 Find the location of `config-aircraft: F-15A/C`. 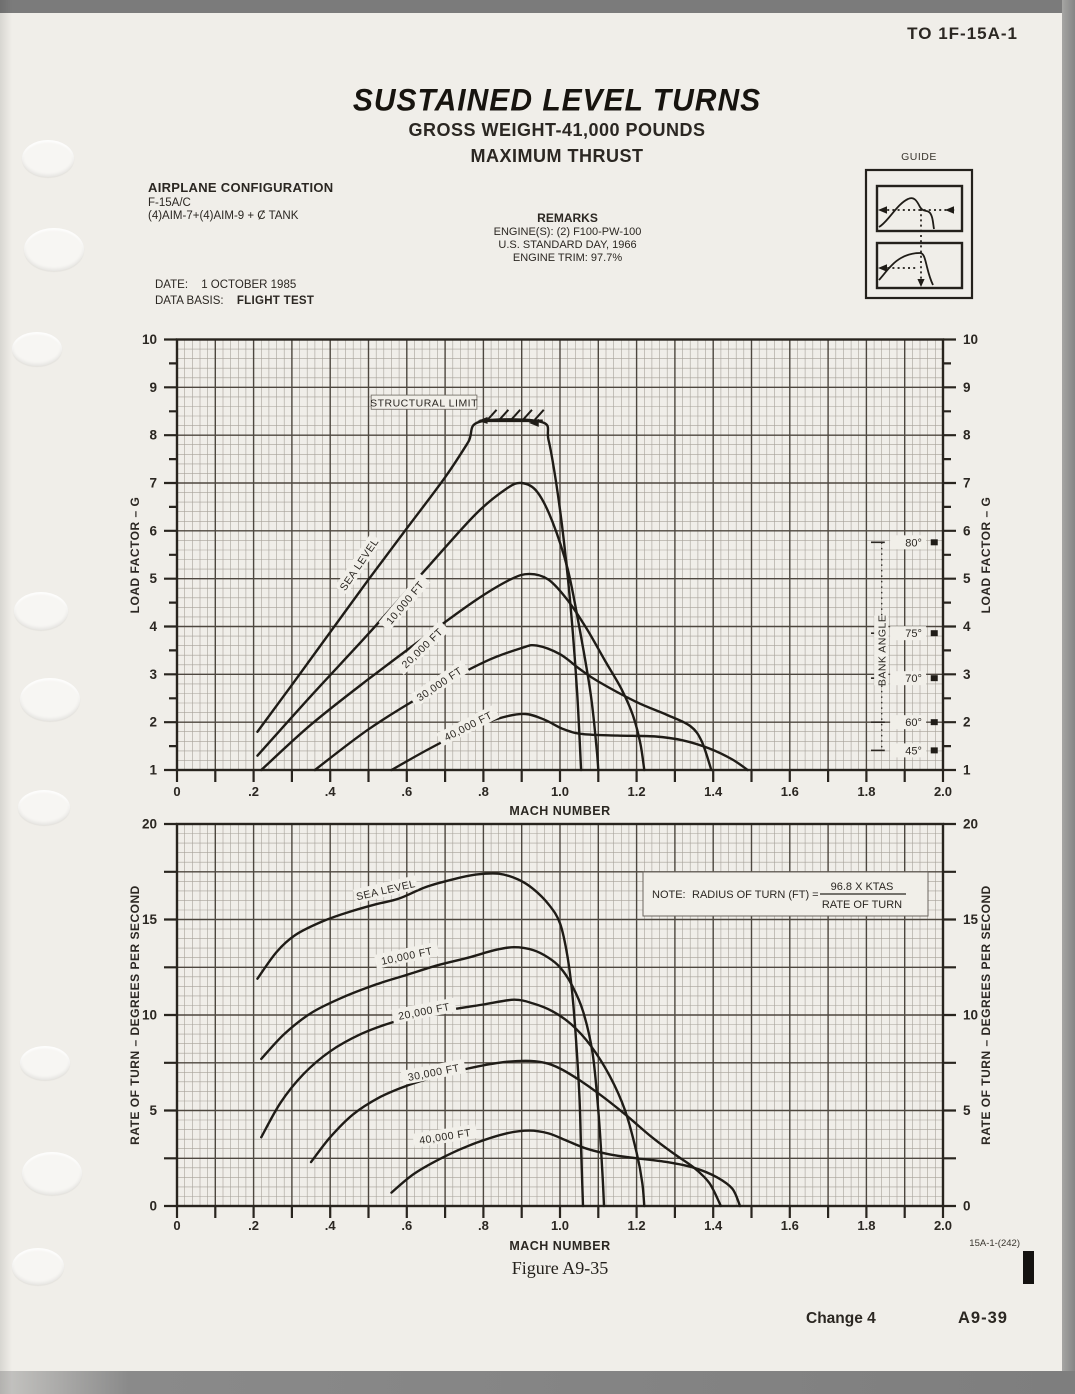

config-aircraft: F-15A/C is located at coordinates (169, 203).